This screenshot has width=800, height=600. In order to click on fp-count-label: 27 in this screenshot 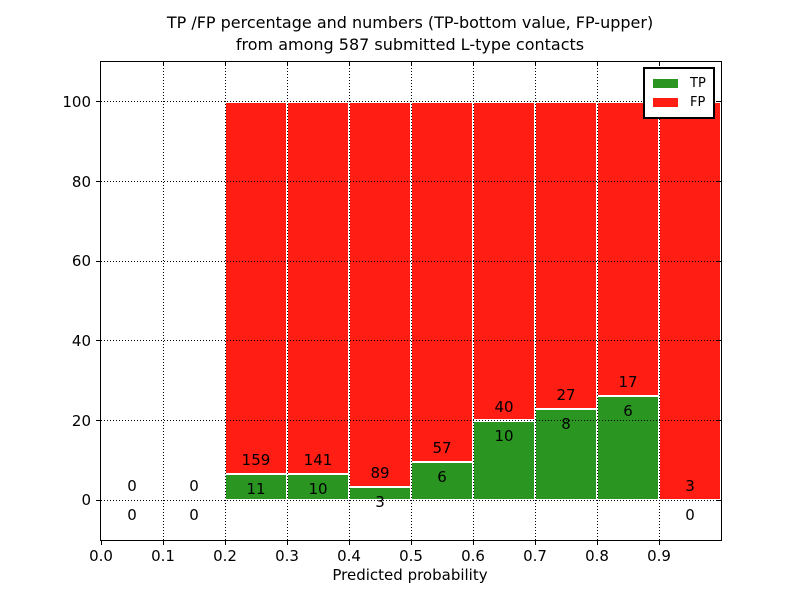, I will do `click(566, 395)`.